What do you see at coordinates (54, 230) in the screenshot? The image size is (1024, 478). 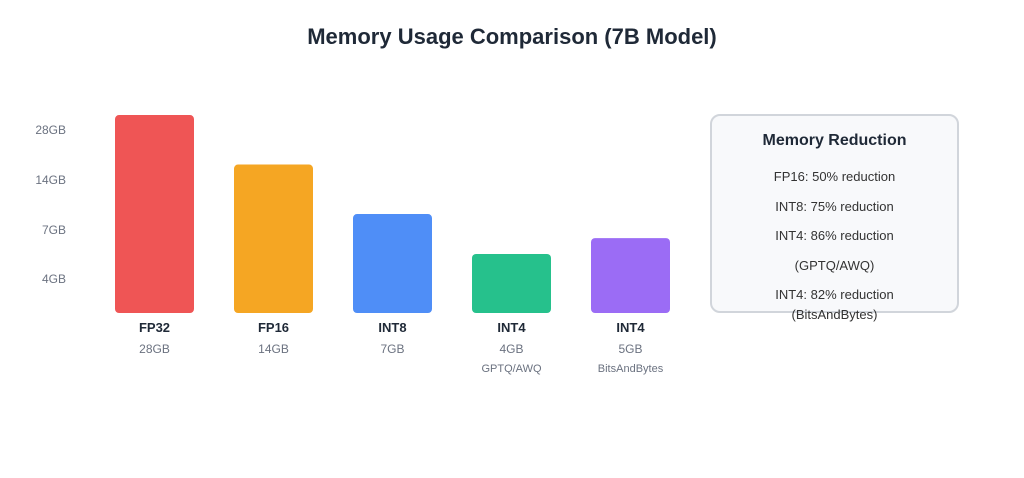 I see `y-tick-label: 7GB` at bounding box center [54, 230].